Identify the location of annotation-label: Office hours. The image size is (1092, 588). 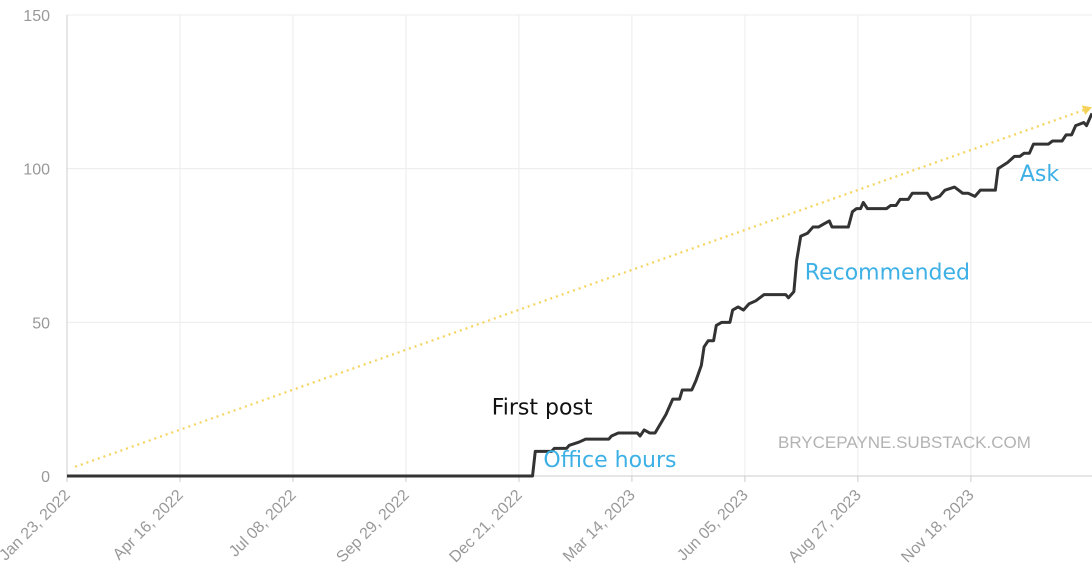
(609, 460).